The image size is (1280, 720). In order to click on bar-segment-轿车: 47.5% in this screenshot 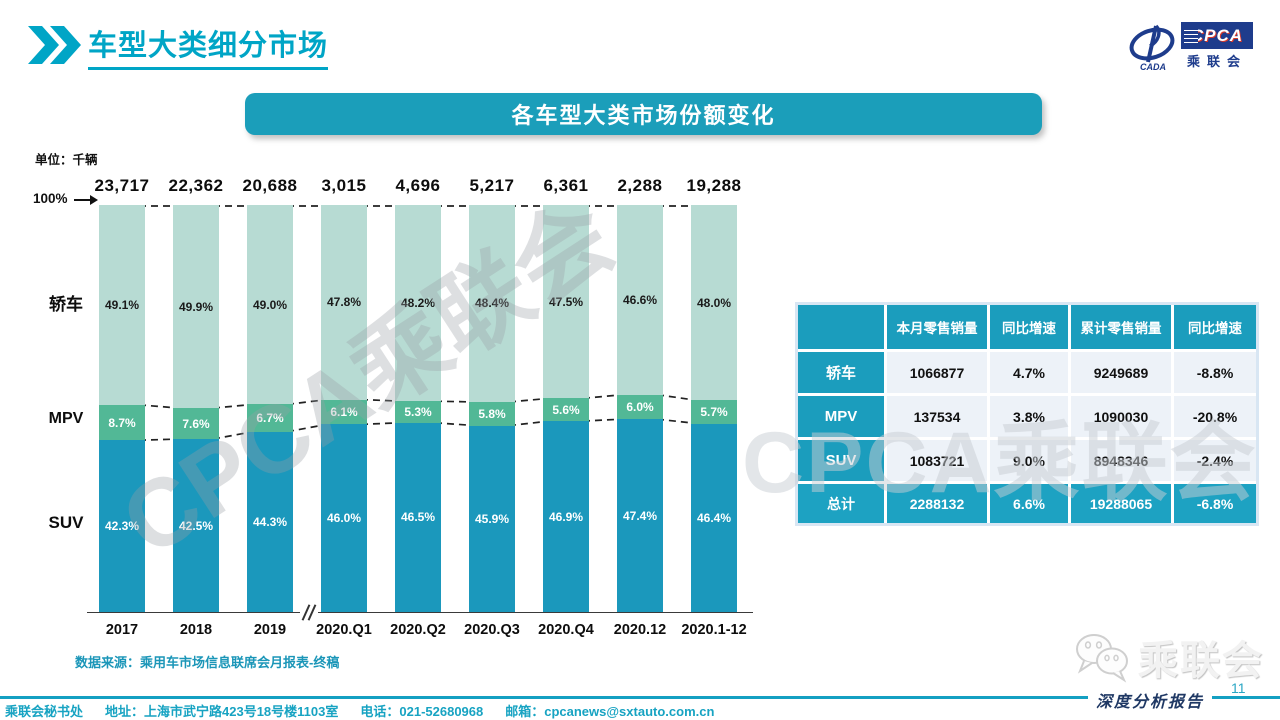, I will do `click(566, 302)`.